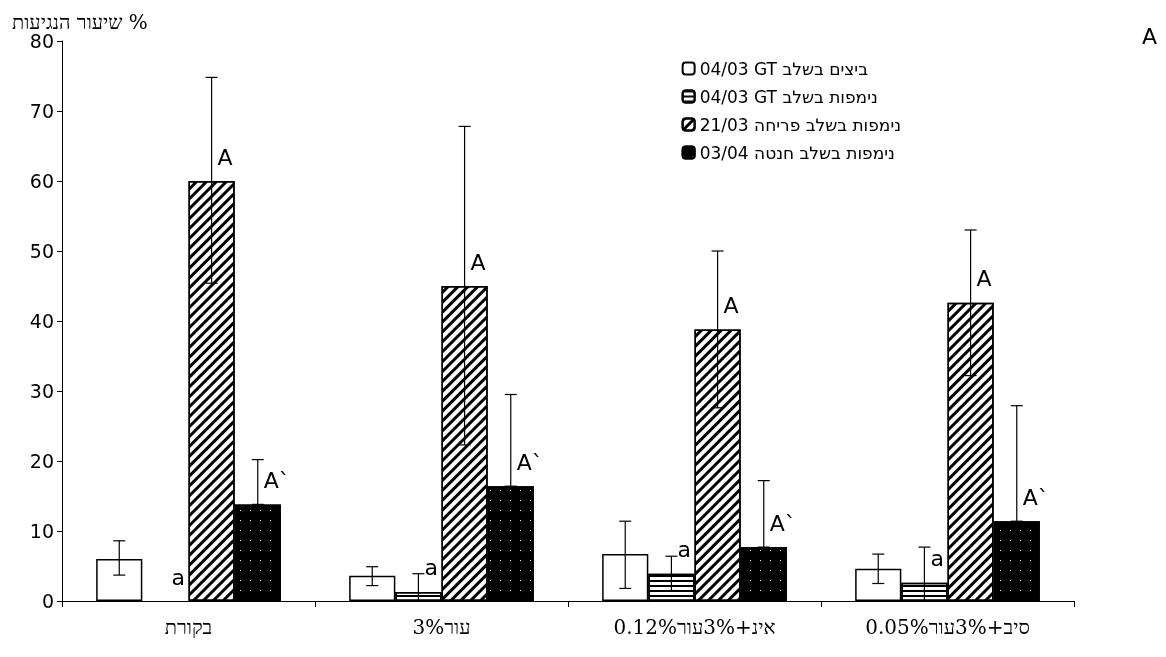 This screenshot has height=657, width=1166. Describe the element at coordinates (41, 251) in the screenshot. I see `y-tick-label: 50` at that location.